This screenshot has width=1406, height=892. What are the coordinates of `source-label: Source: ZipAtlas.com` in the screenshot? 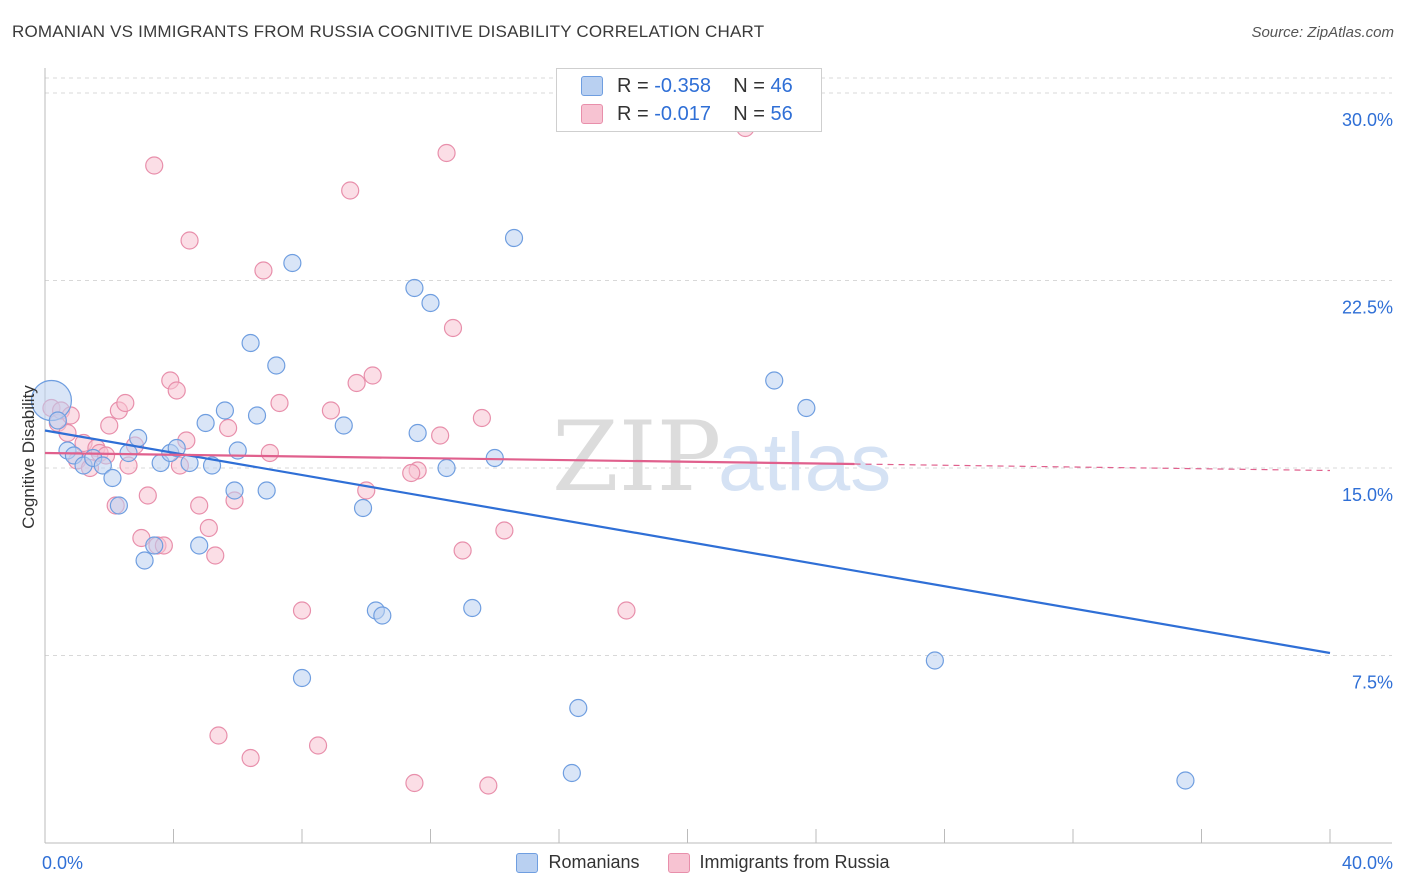 It's located at (1322, 32).